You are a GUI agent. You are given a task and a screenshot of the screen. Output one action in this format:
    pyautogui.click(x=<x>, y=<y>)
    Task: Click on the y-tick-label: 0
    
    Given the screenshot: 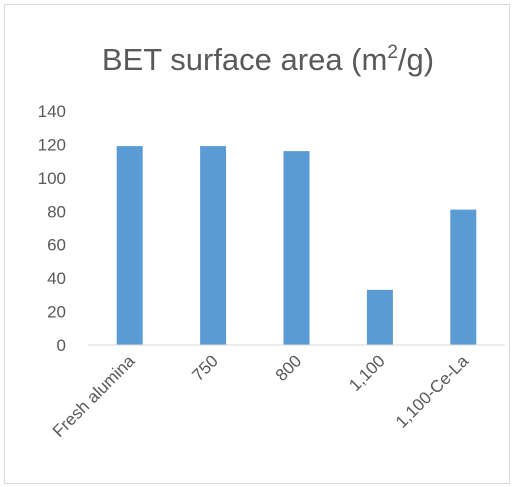 What is the action you would take?
    pyautogui.click(x=61, y=345)
    